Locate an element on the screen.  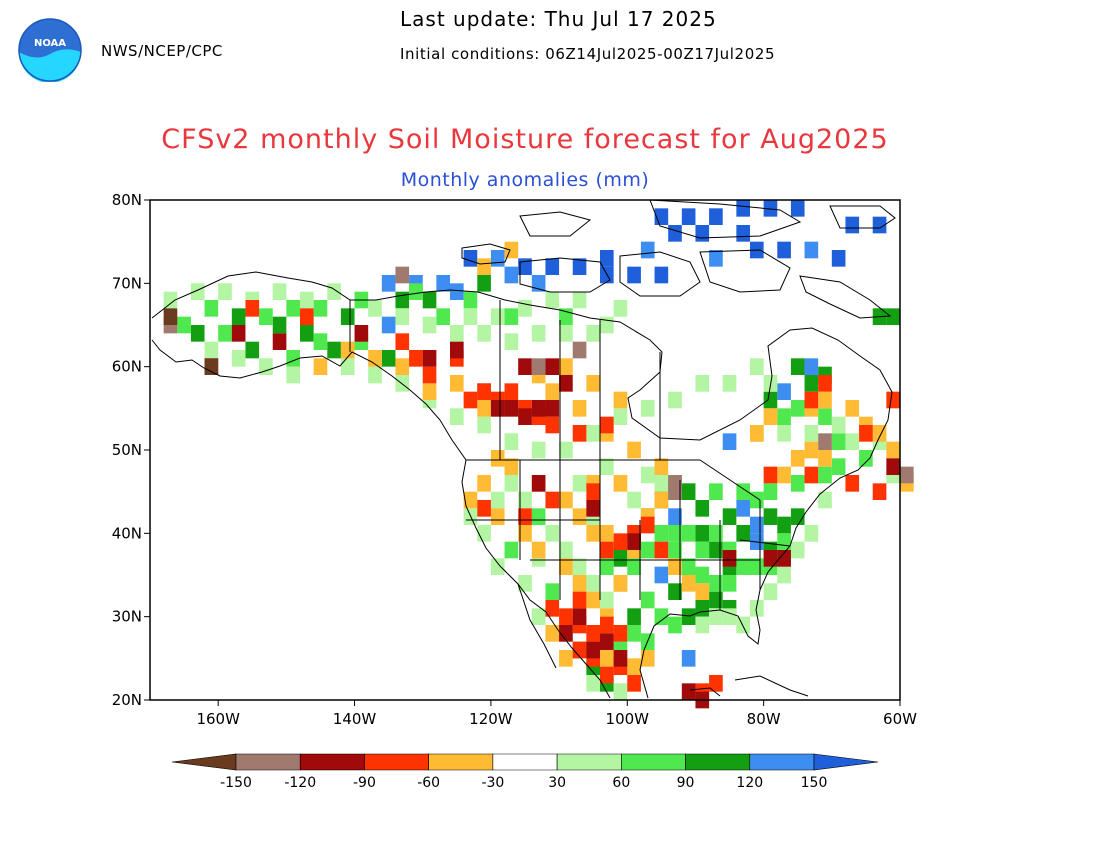
colorbar-label: -120 is located at coordinates (300, 783).